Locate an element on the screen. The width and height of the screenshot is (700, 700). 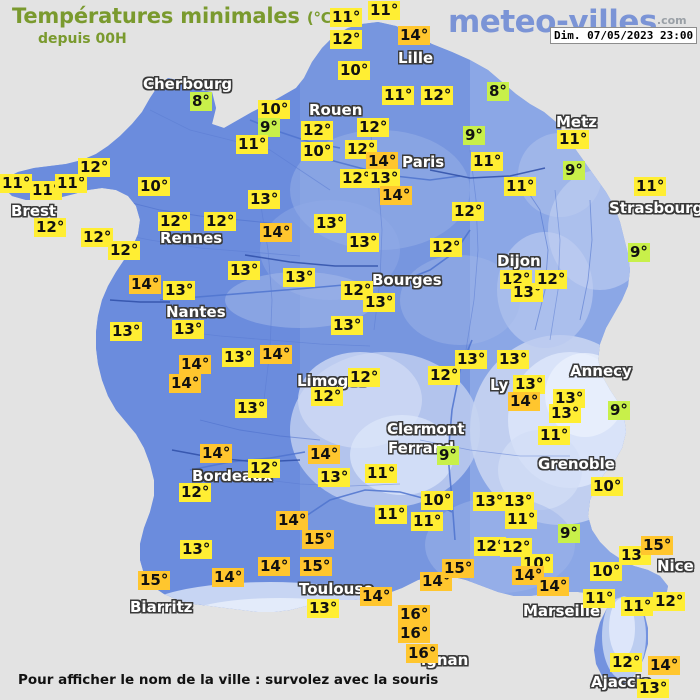
city-label: Nantes is located at coordinates (196, 312).